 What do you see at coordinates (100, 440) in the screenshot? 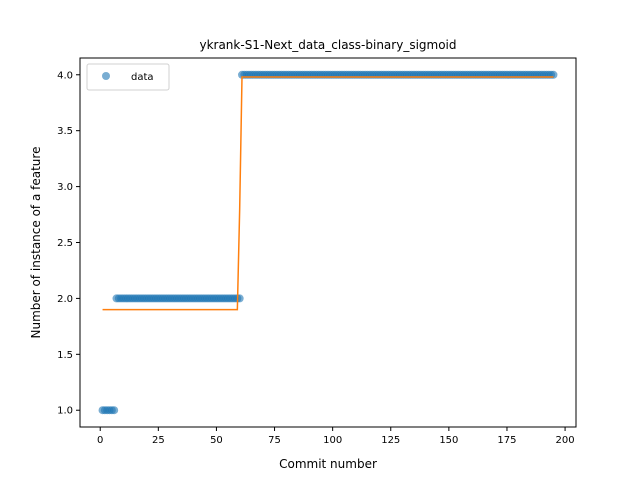
I see `x-tick-label: 0` at bounding box center [100, 440].